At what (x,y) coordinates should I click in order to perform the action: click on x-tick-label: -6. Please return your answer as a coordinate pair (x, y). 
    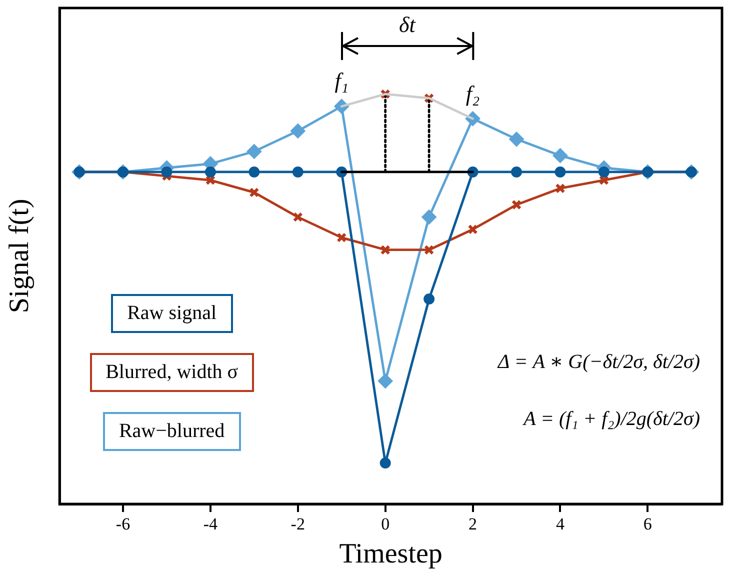
    Looking at the image, I should click on (123, 524).